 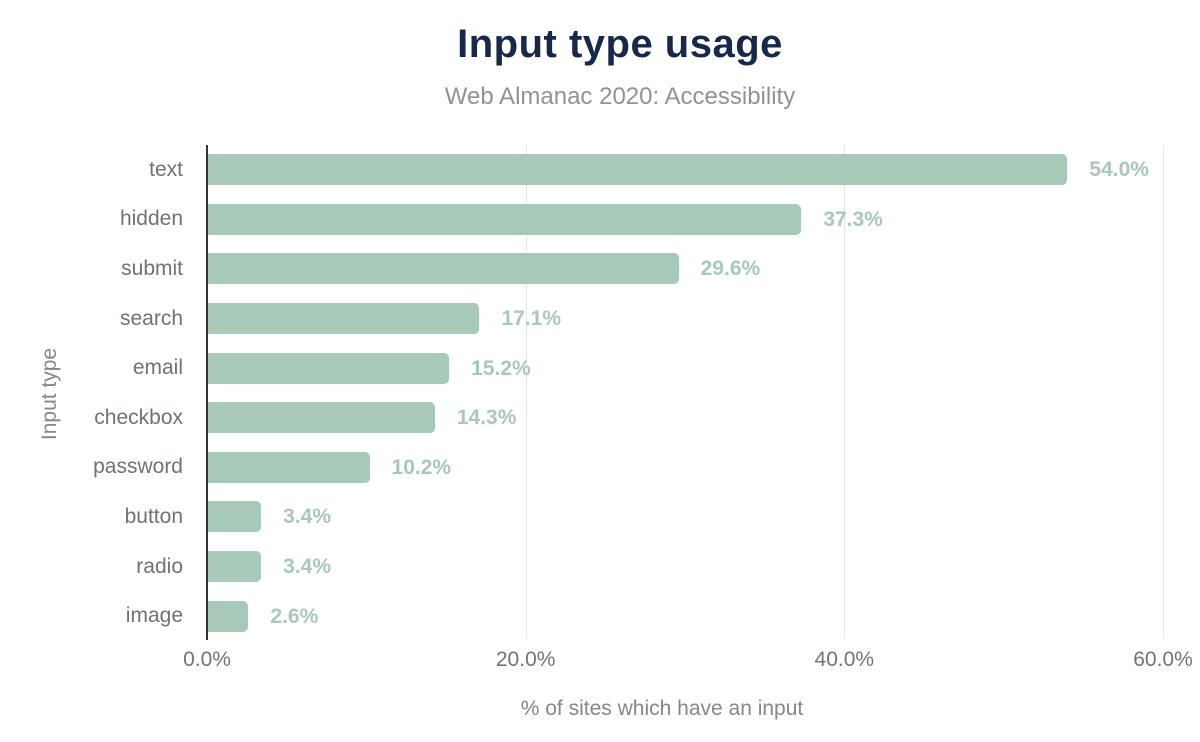 What do you see at coordinates (620, 96) in the screenshot?
I see `chart-subtitle: Web Almanac 2020: Accessibility` at bounding box center [620, 96].